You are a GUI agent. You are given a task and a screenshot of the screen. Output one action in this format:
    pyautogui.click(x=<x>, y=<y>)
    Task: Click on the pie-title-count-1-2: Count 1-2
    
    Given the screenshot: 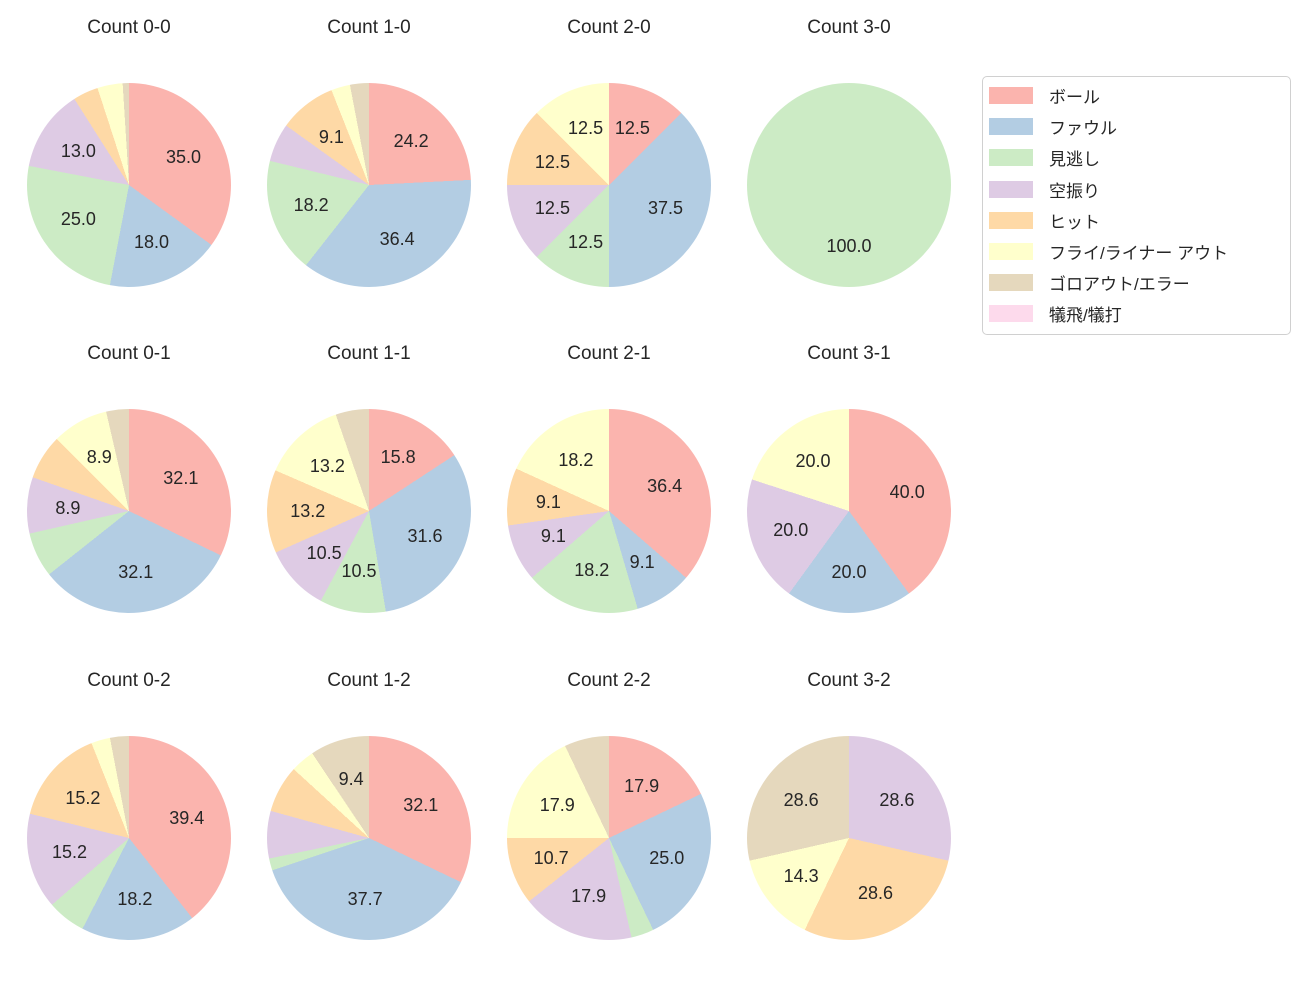 What is the action you would take?
    pyautogui.click(x=369, y=680)
    